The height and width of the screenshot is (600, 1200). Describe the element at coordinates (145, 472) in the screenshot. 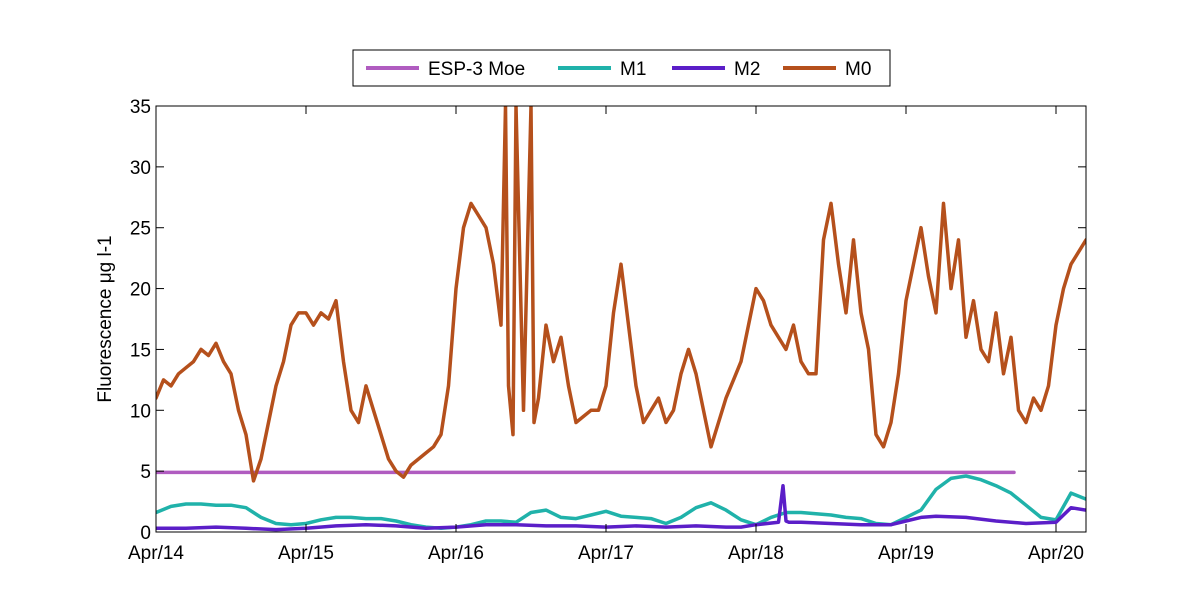

I see `y-tick-label: 5` at that location.